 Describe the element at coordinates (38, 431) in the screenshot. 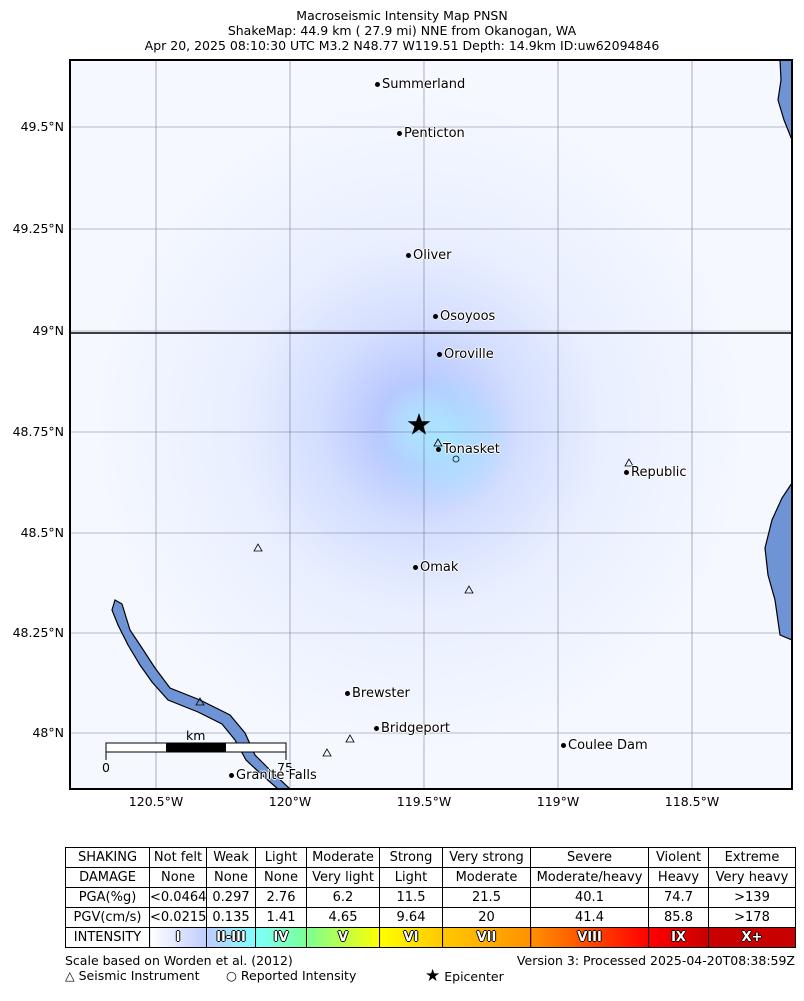

I see `lat-label: 48.75°N` at that location.